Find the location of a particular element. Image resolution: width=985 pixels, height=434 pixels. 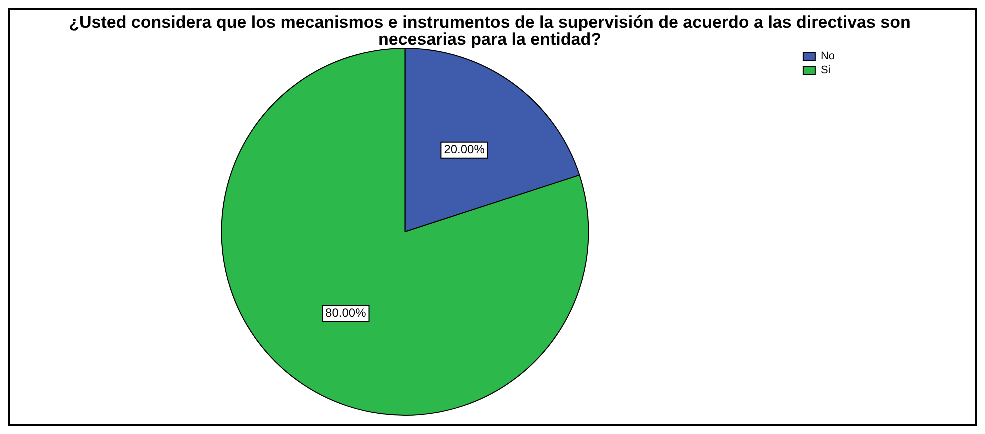

data-label: 80.00% is located at coordinates (346, 313).